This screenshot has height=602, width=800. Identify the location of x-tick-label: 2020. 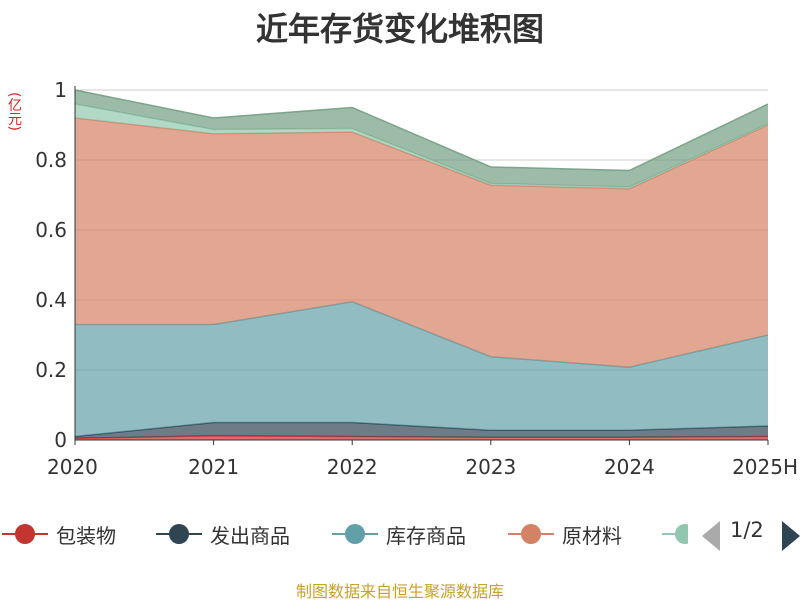
(72, 467).